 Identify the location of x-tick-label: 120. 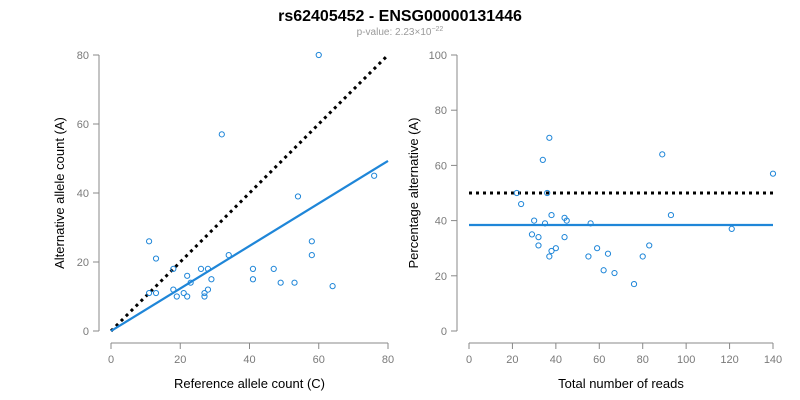
(729, 360).